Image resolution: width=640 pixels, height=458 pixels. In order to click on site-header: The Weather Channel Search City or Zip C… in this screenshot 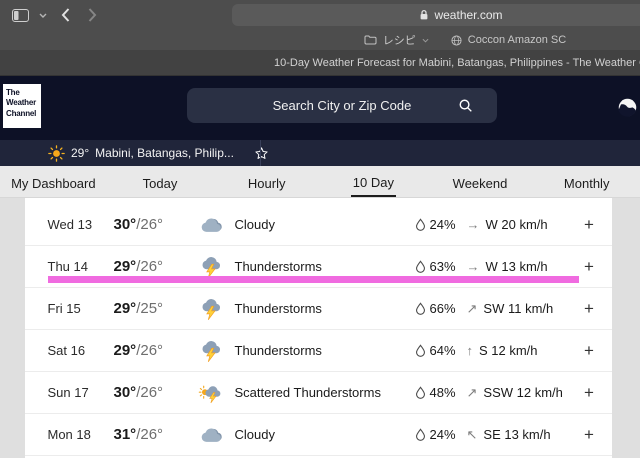, I will do `click(320, 108)`.